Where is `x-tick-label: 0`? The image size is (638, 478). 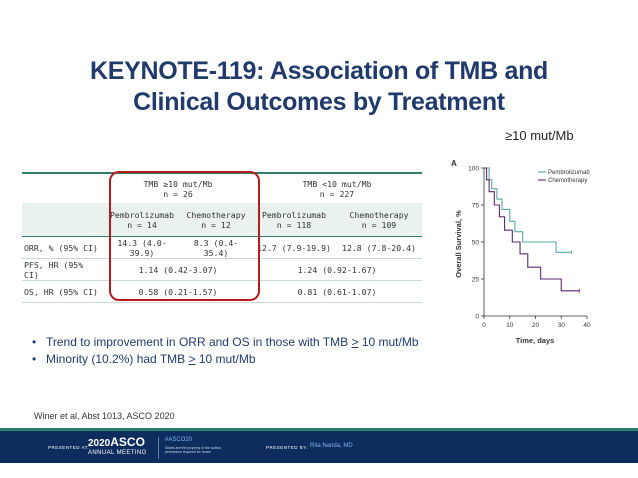
x-tick-label: 0 is located at coordinates (484, 325).